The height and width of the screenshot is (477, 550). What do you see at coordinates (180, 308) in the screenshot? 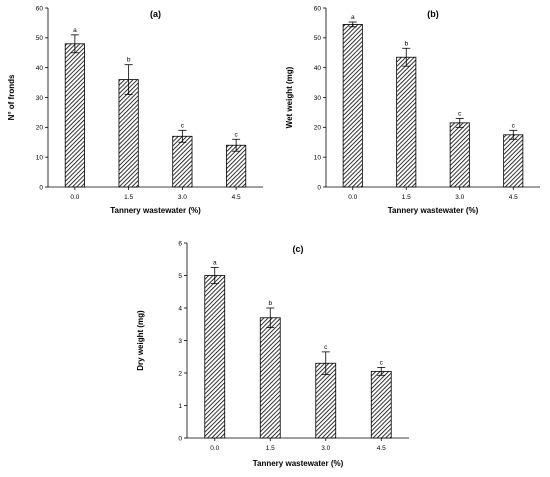
I see `y-tick-label: 4` at bounding box center [180, 308].